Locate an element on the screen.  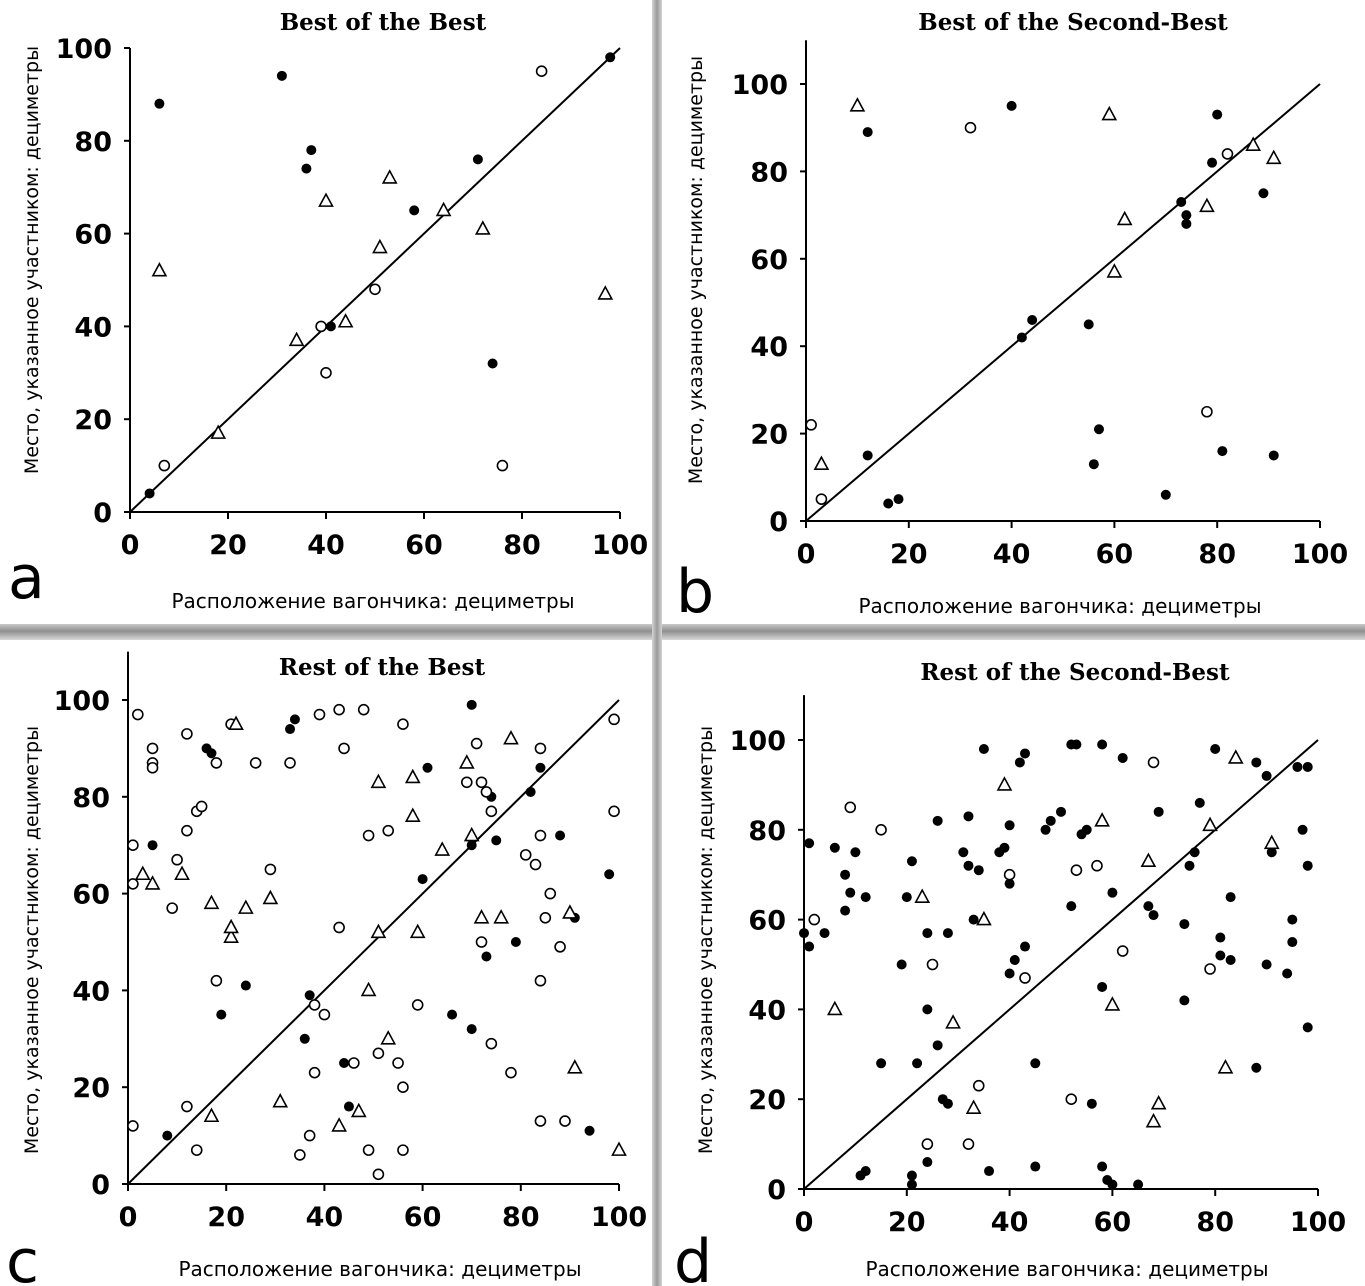
chart-title: Rest of the Second-Best is located at coordinates (1075, 672).